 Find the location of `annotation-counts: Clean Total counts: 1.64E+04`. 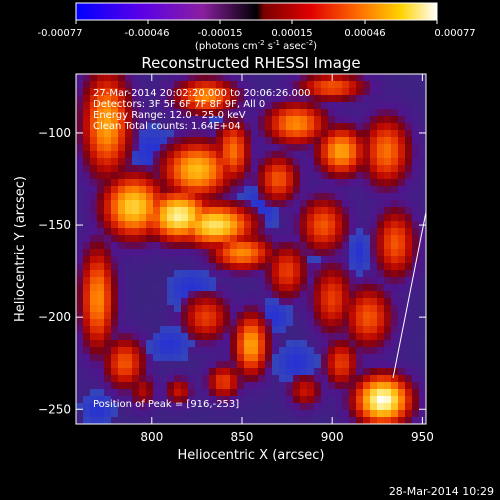

annotation-counts: Clean Total counts: 1.64E+04 is located at coordinates (167, 126).